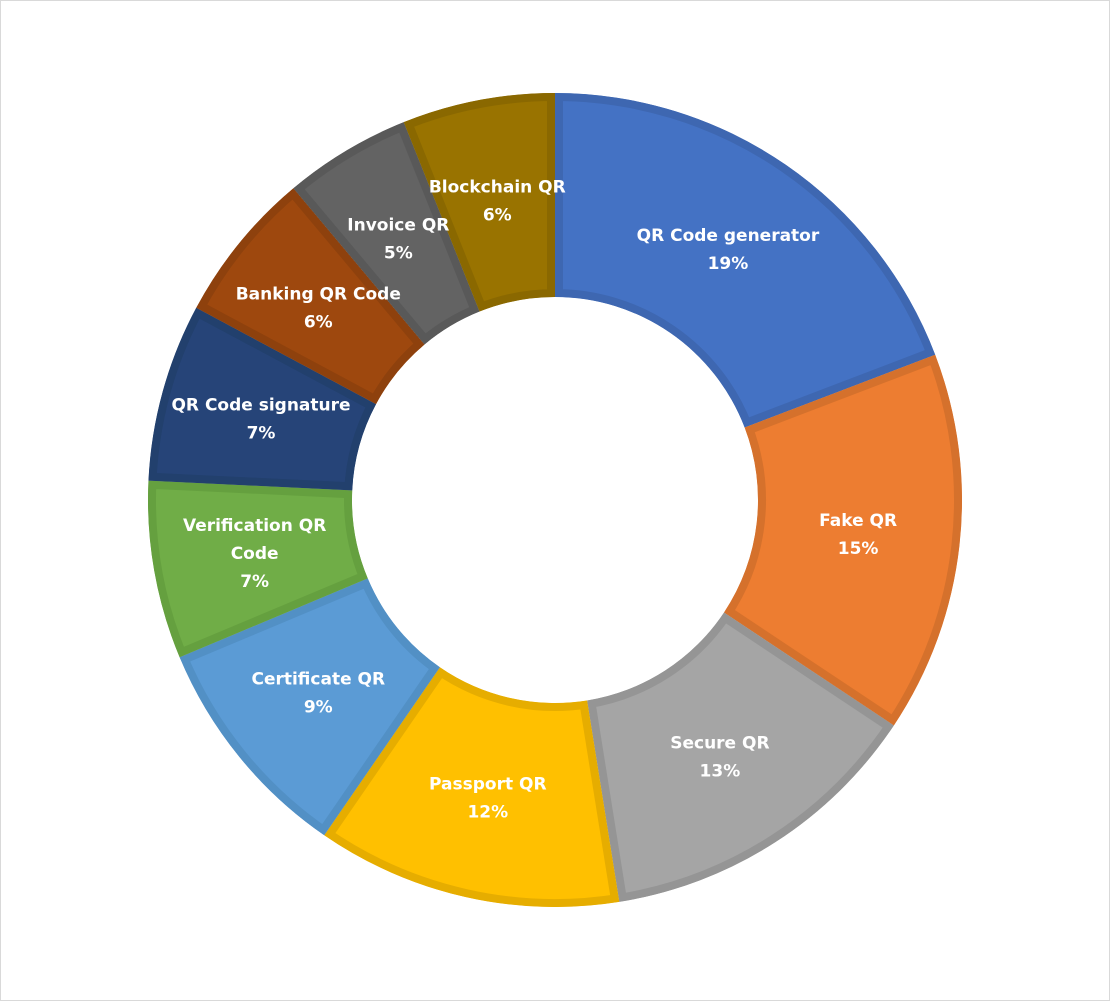 The image size is (1110, 1001). Describe the element at coordinates (728, 264) in the screenshot. I see `value-label: 19%` at that location.